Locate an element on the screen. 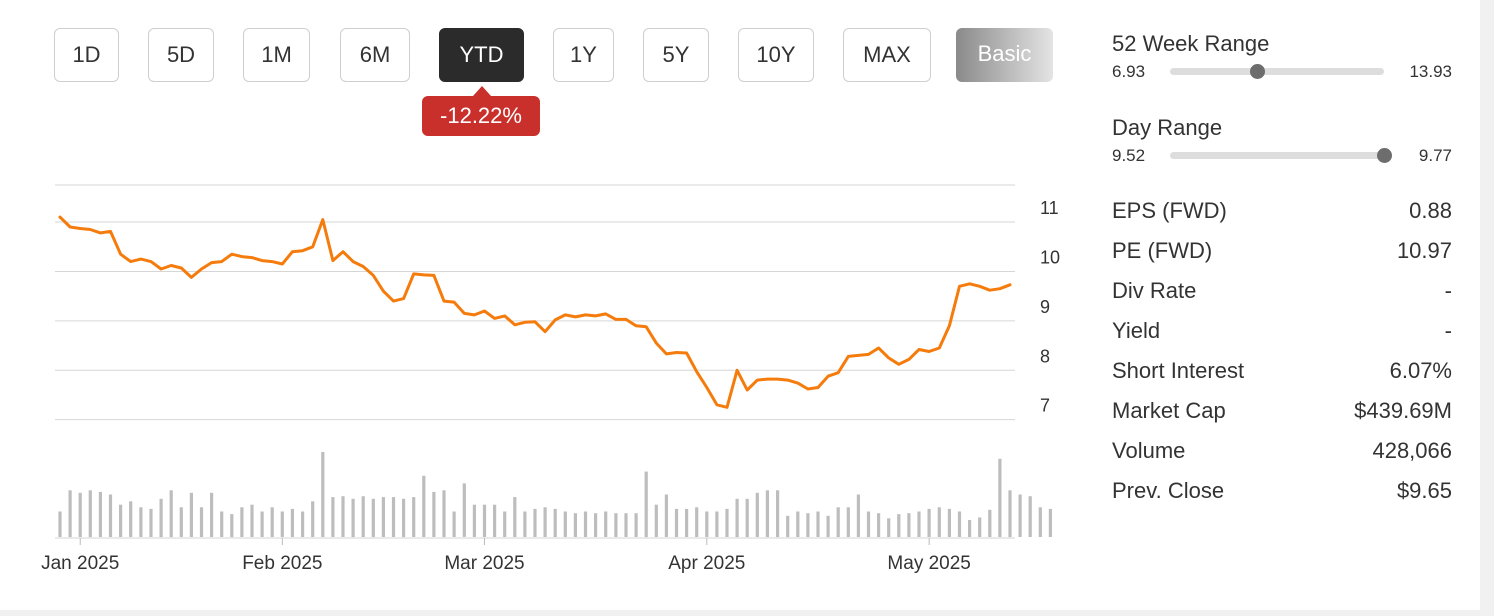  range-button-ytd: YTD is located at coordinates (481, 55).